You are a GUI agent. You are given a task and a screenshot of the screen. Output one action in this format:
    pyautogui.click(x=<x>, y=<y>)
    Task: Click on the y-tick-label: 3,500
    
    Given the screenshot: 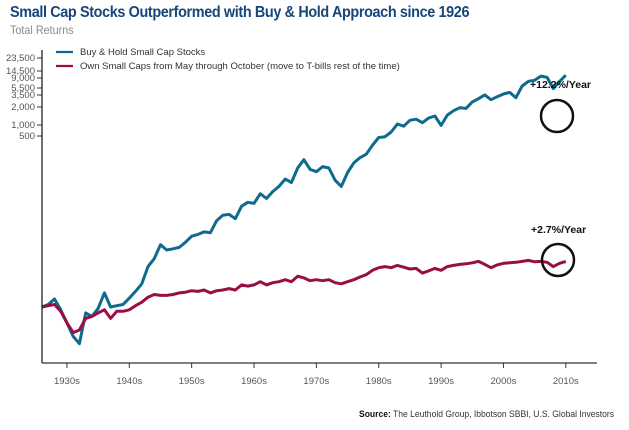 What is the action you would take?
    pyautogui.click(x=23, y=95)
    